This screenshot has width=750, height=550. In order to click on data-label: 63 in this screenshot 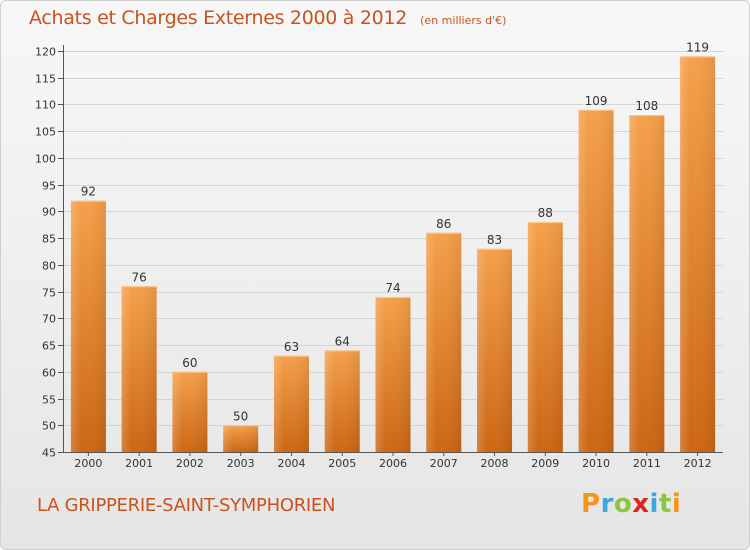, I will do `click(291, 347)`.